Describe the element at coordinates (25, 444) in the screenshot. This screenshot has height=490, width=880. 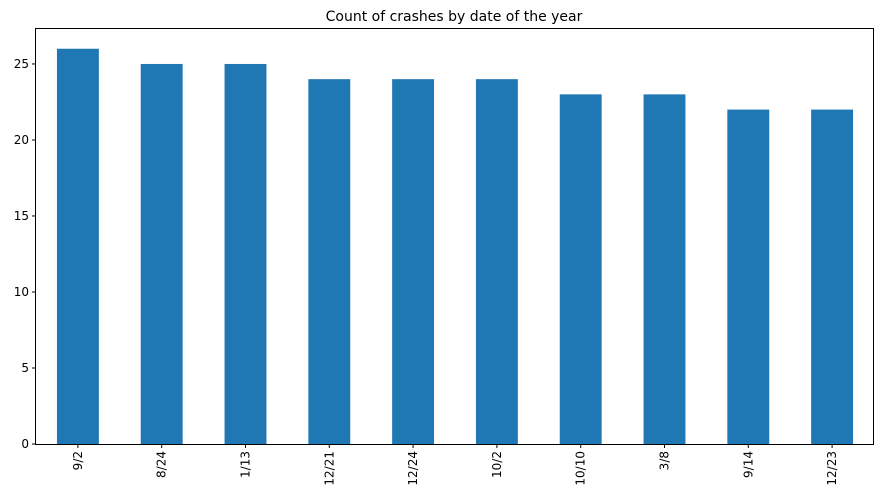
I see `y-tick-label: 0` at that location.